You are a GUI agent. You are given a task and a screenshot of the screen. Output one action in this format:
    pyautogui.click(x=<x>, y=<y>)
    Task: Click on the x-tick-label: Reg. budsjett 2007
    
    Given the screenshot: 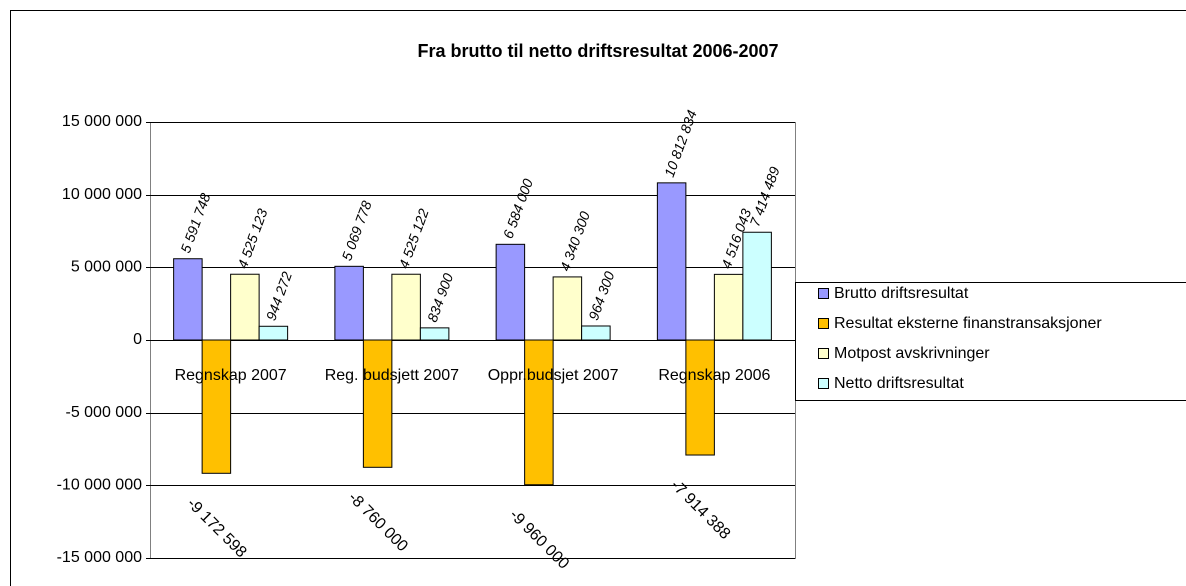 What is the action you would take?
    pyautogui.click(x=392, y=375)
    